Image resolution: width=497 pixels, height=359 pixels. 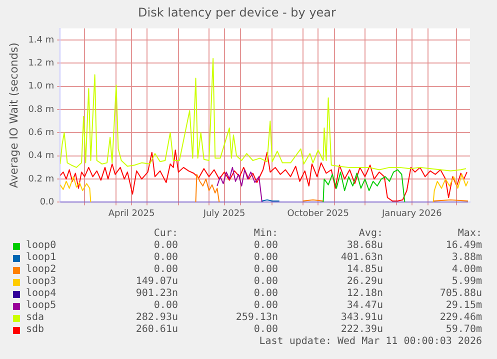 What do you see at coordinates (370, 342) in the screenshot?
I see `text: Last update: Wed Mar 11 00:00:03 2026` at bounding box center [370, 342].